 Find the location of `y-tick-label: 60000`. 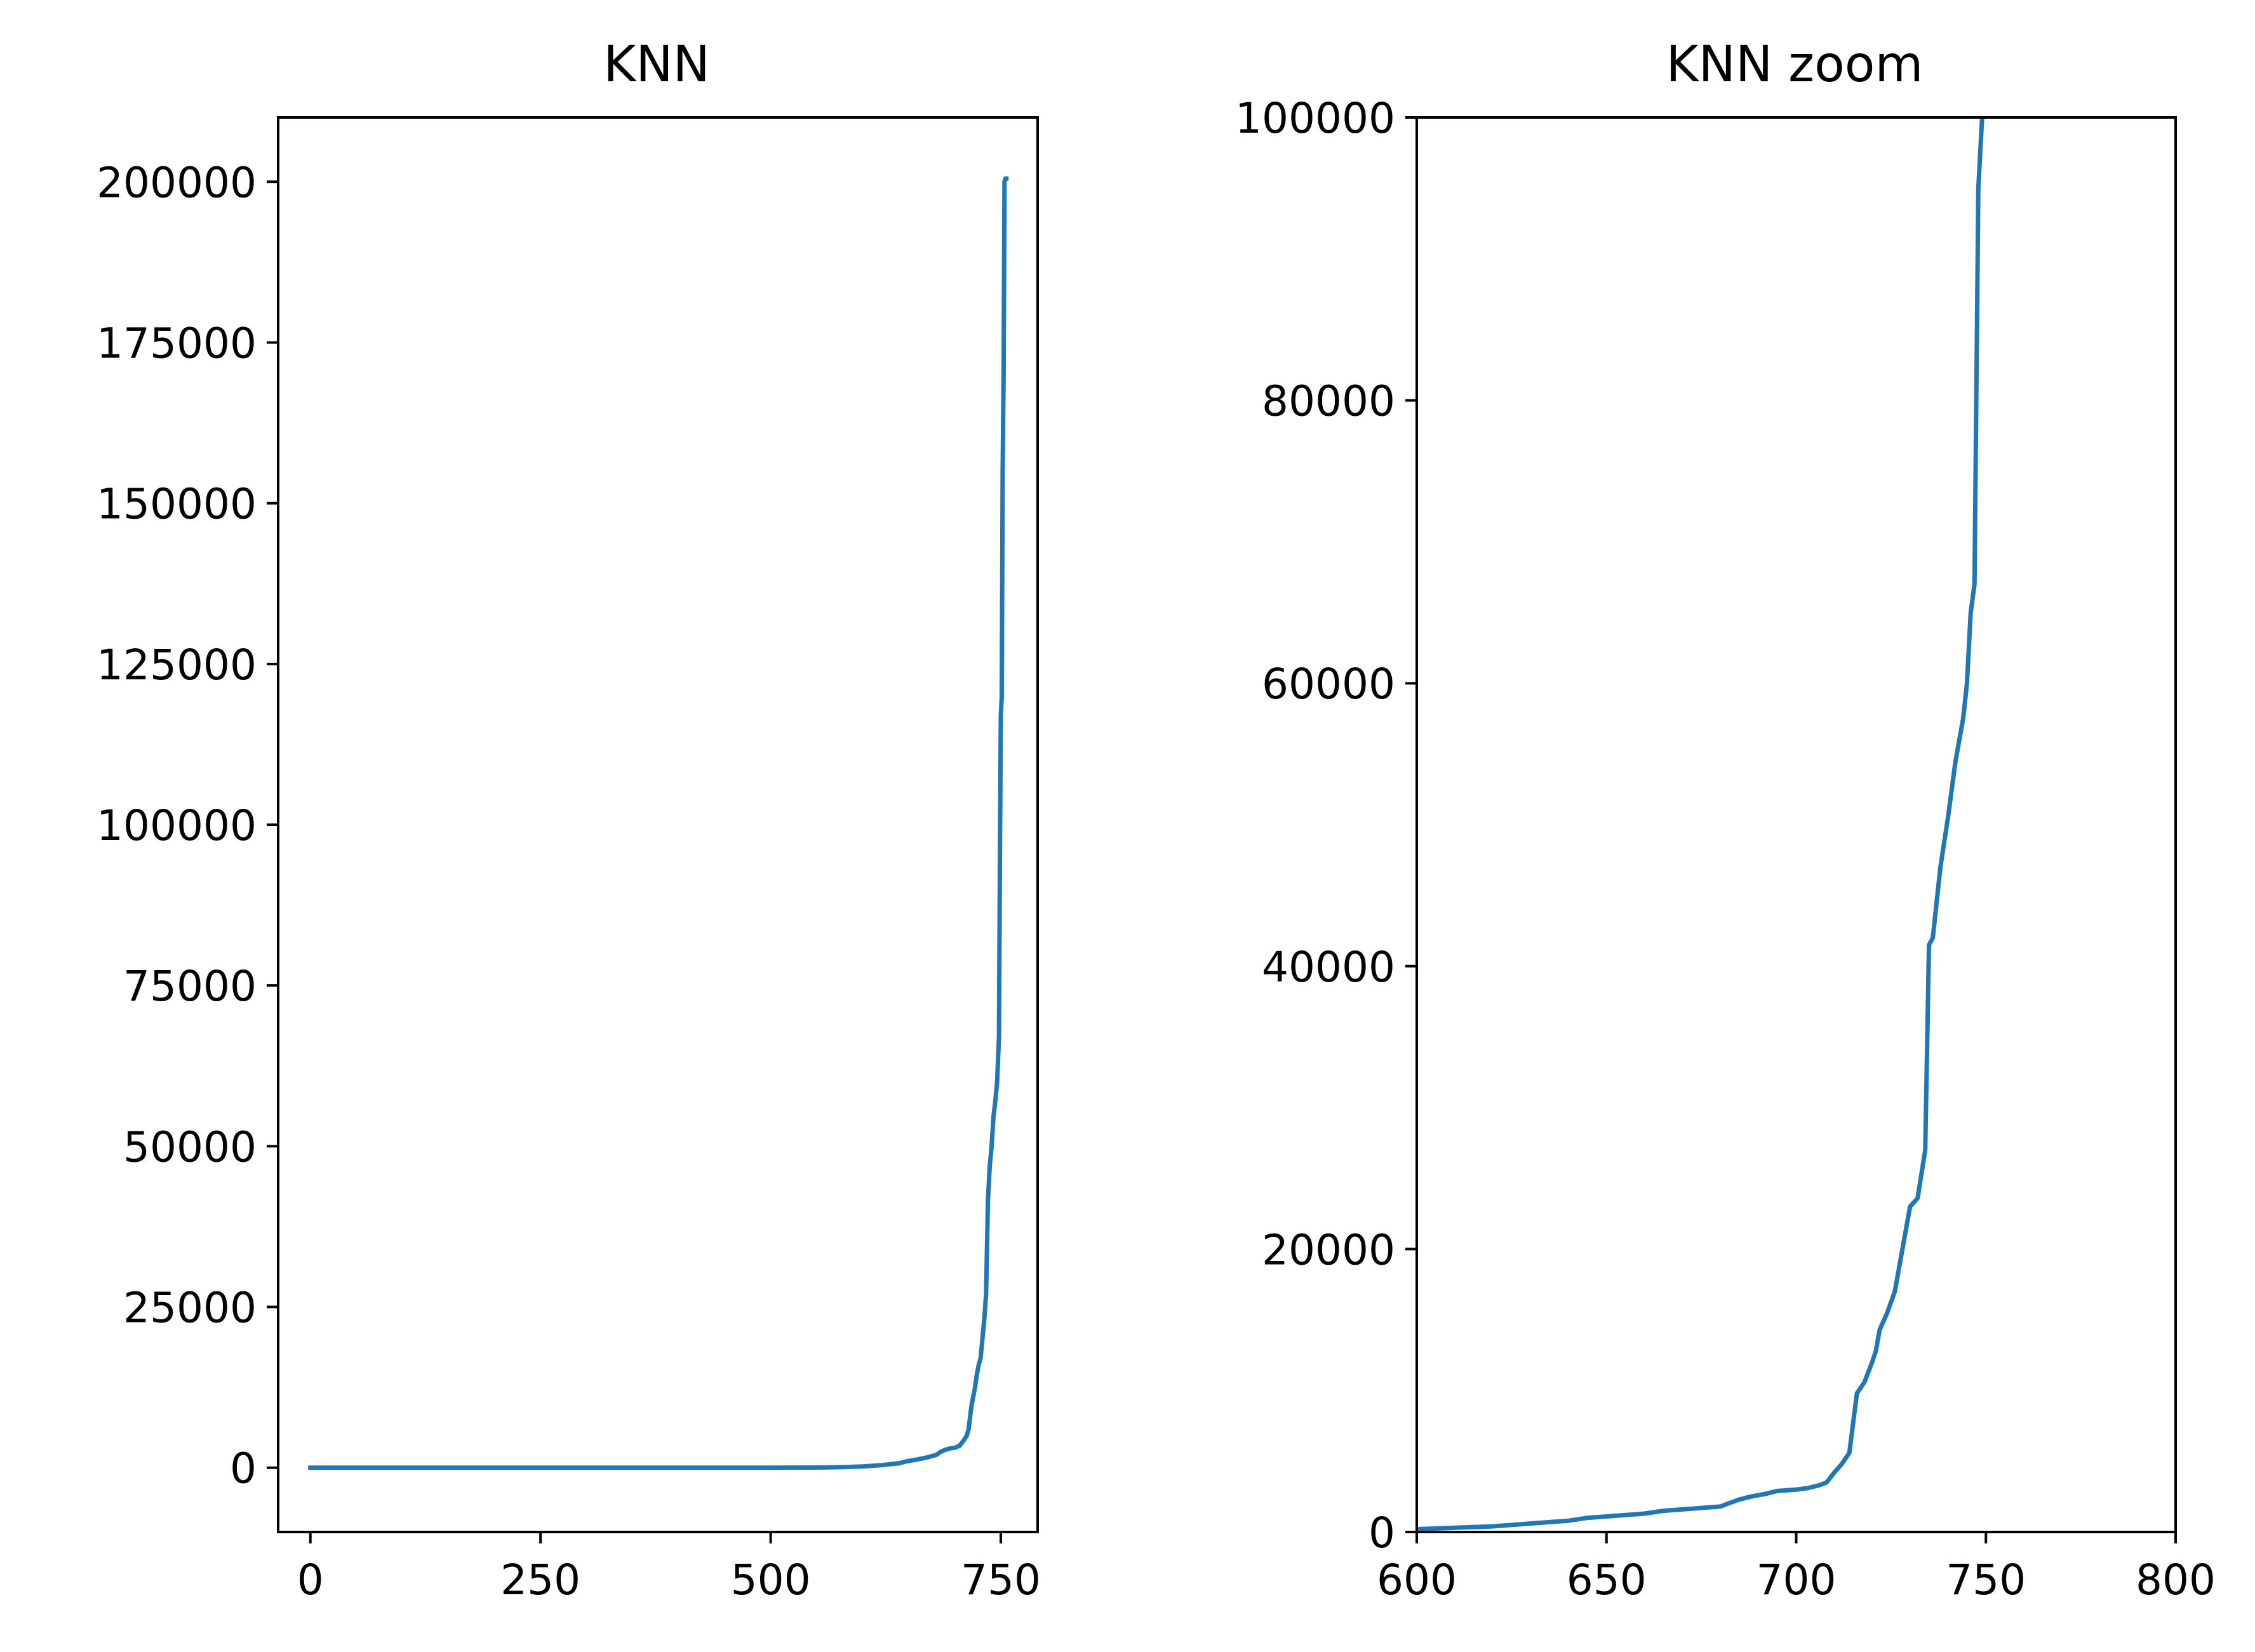

y-tick-label: 60000 is located at coordinates (1328, 684).